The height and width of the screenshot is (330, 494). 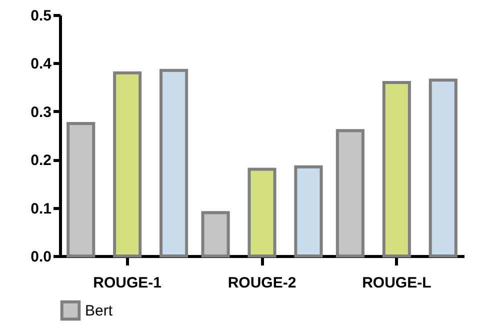 What do you see at coordinates (41, 16) in the screenshot?
I see `y-tick-label: 0.5` at bounding box center [41, 16].